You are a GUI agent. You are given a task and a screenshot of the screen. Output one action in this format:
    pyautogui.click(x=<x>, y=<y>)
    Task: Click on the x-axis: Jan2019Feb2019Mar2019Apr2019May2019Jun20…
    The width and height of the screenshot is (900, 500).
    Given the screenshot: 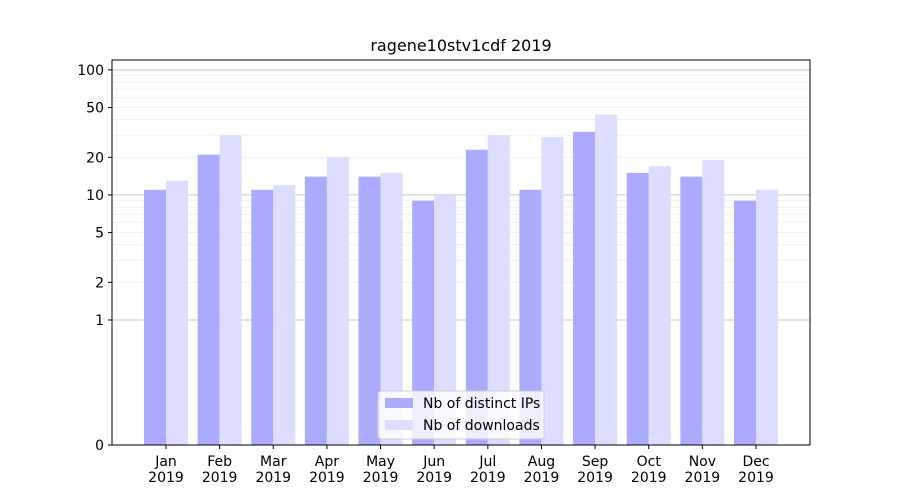 What is the action you would take?
    pyautogui.click(x=461, y=465)
    